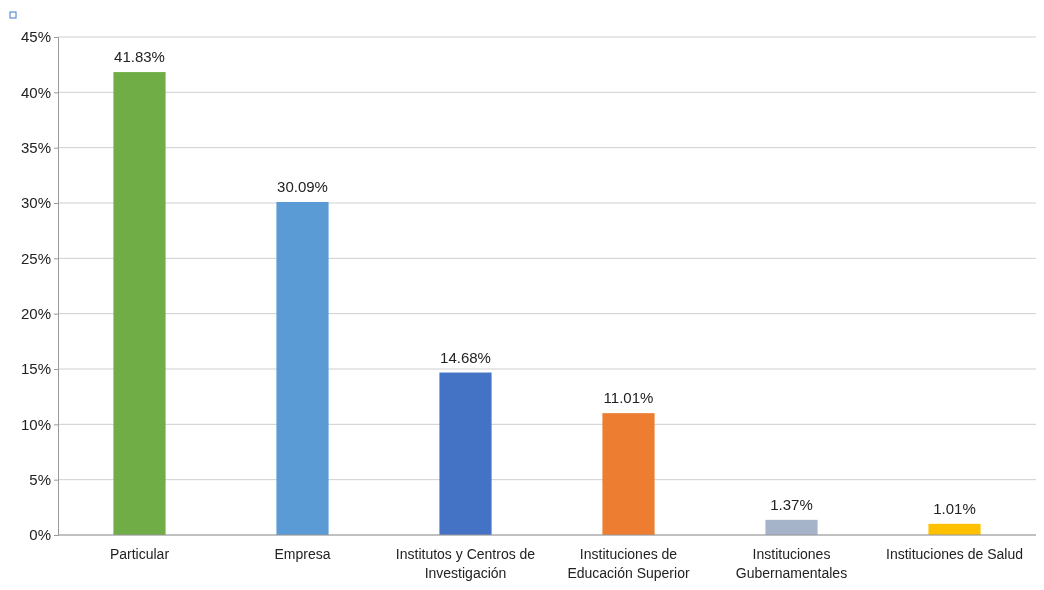  I want to click on data-label: 30.09%, so click(302, 186).